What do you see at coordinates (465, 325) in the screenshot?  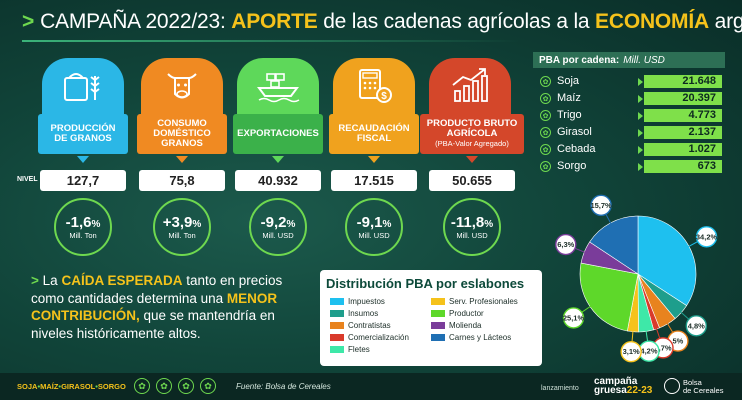 I see `legend-label: Molienda` at bounding box center [465, 325].